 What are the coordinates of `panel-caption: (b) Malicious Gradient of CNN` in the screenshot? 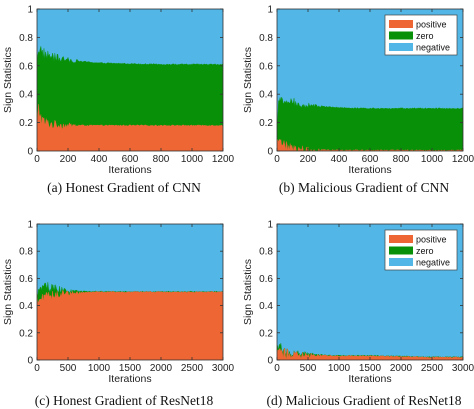 It's located at (364, 187).